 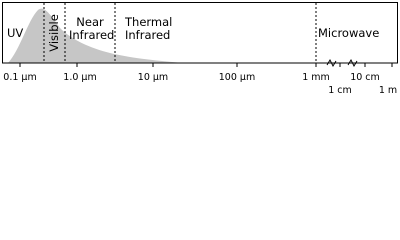 What do you see at coordinates (54, 33) in the screenshot?
I see `region-label: Visible` at bounding box center [54, 33].